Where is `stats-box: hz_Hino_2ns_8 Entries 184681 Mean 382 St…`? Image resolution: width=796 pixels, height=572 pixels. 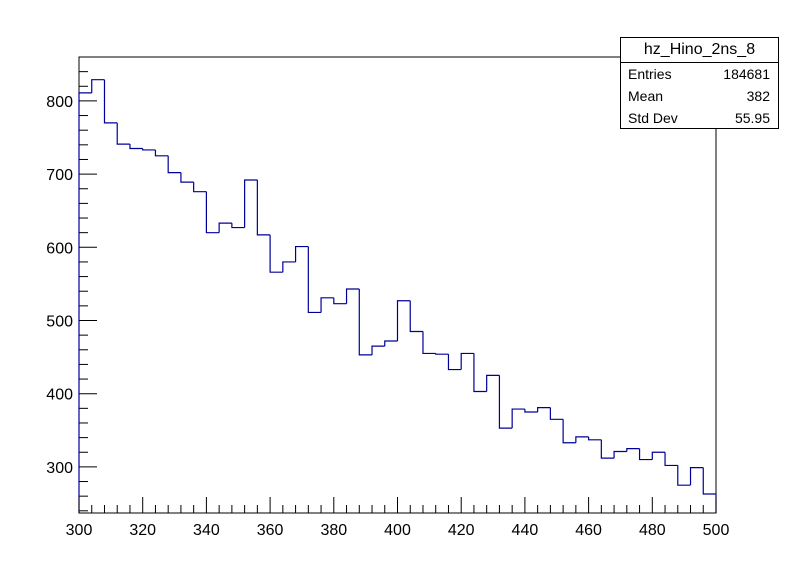
stats-box: hz_Hino_2ns_8 Entries 184681 Mean 382 St… is located at coordinates (699, 83).